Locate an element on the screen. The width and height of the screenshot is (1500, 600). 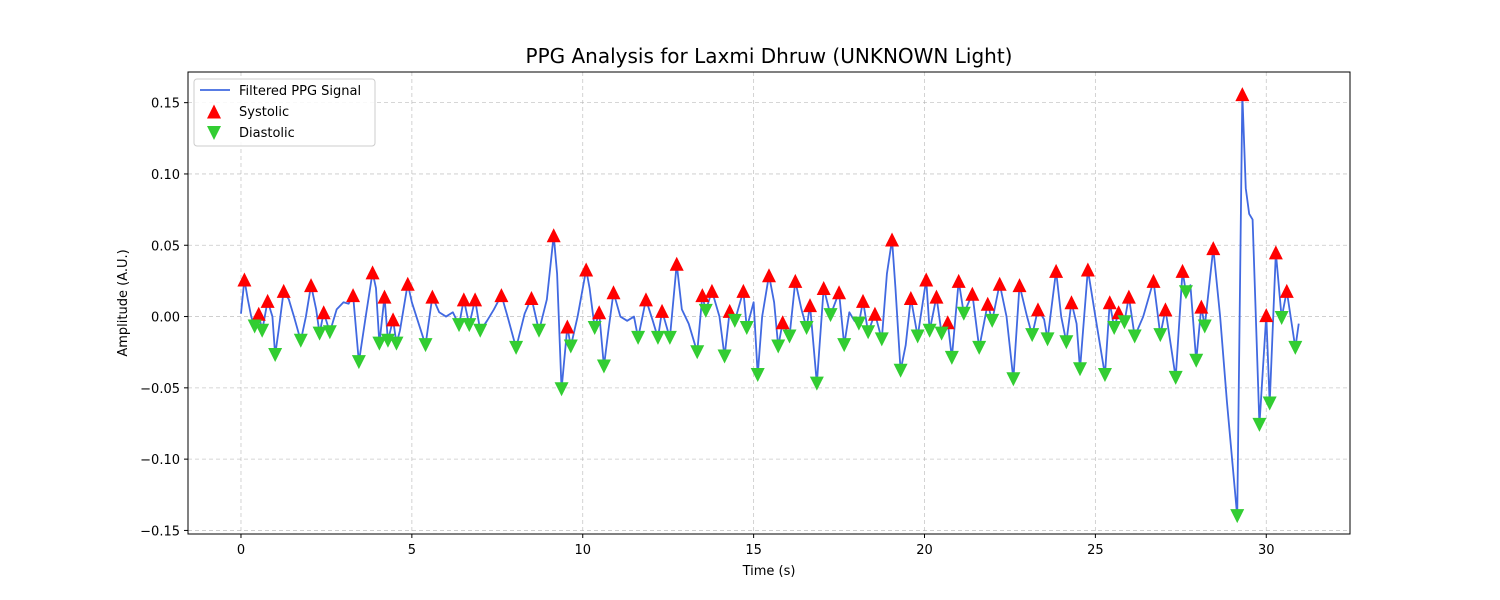
legend: Filtered PPG Signal Systolic Diastolic is located at coordinates (284, 112).